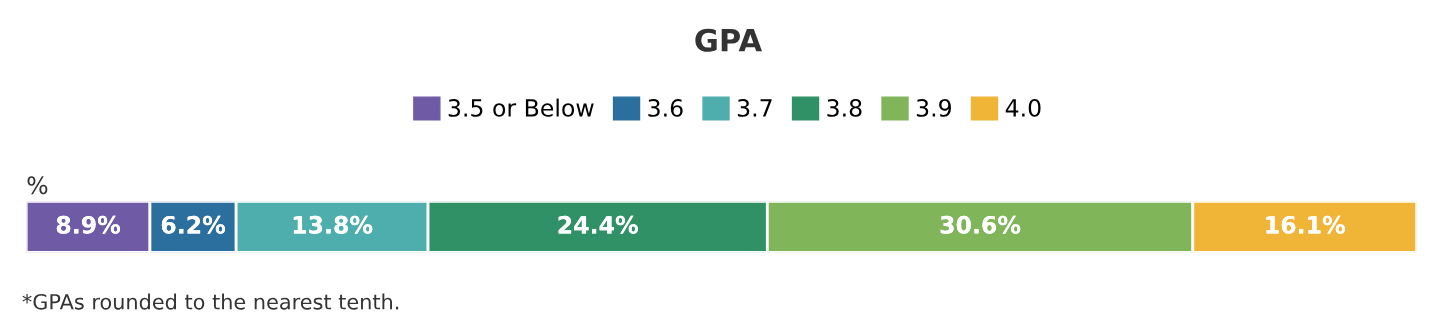 This screenshot has width=1456, height=330. What do you see at coordinates (598, 224) in the screenshot?
I see `data-label: 24.4%` at bounding box center [598, 224].